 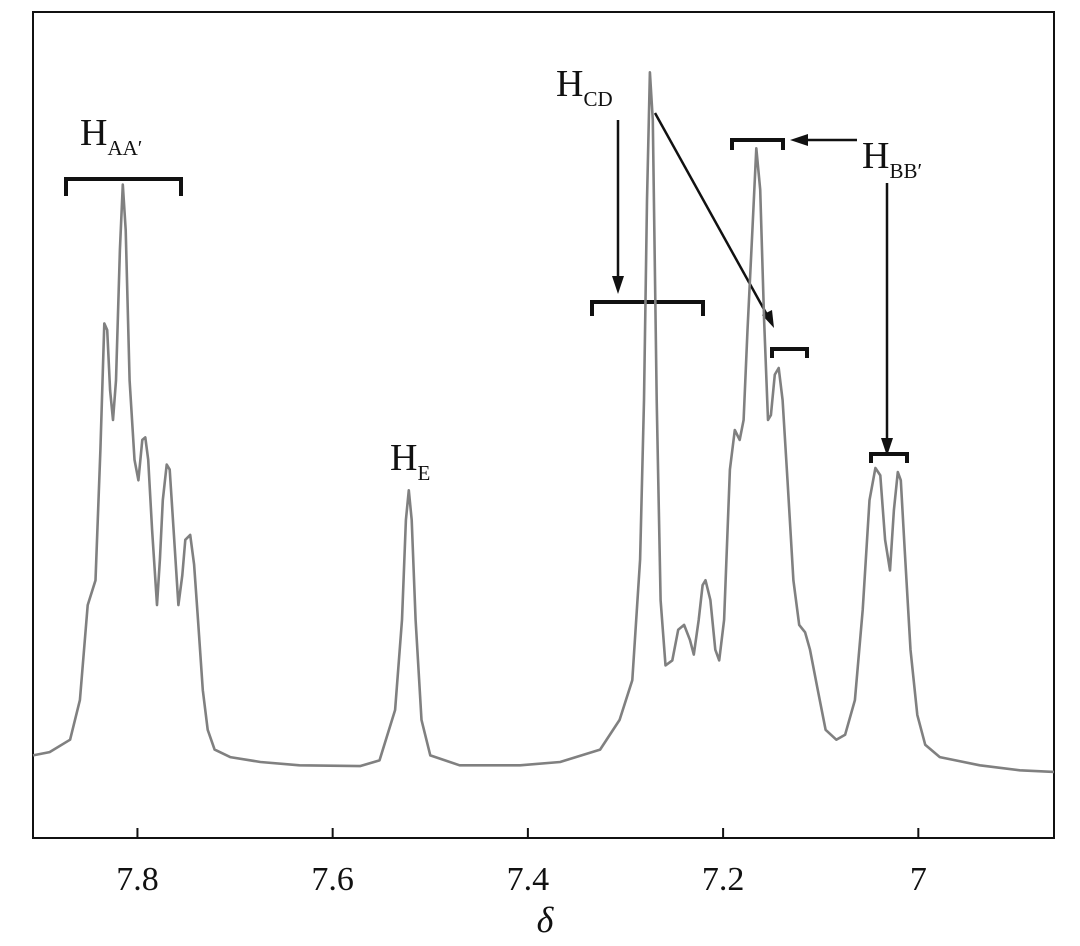 I want to click on x-tick-label: 7.2, so click(x=723, y=879).